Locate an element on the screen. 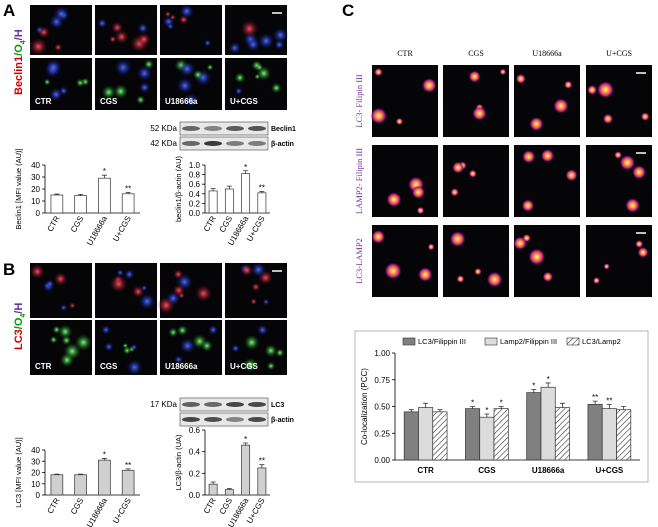  y-tick-label: 0.4 is located at coordinates (195, 452).